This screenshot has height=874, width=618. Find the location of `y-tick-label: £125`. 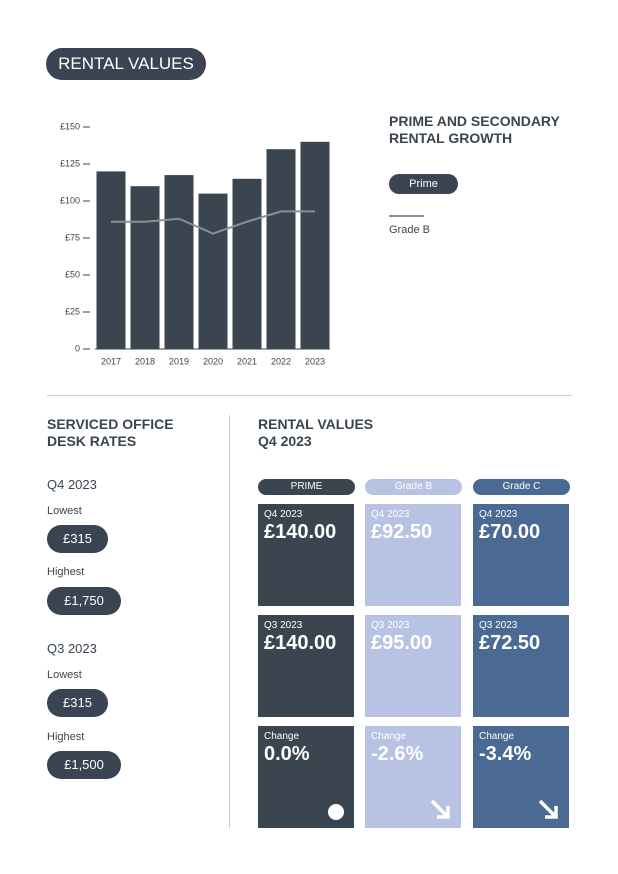

y-tick-label: £125 is located at coordinates (70, 163).